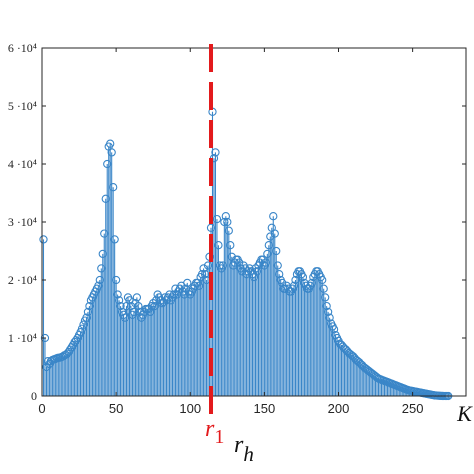  I want to click on y-tick-label: 5 ·10⁴, so click(22, 106).